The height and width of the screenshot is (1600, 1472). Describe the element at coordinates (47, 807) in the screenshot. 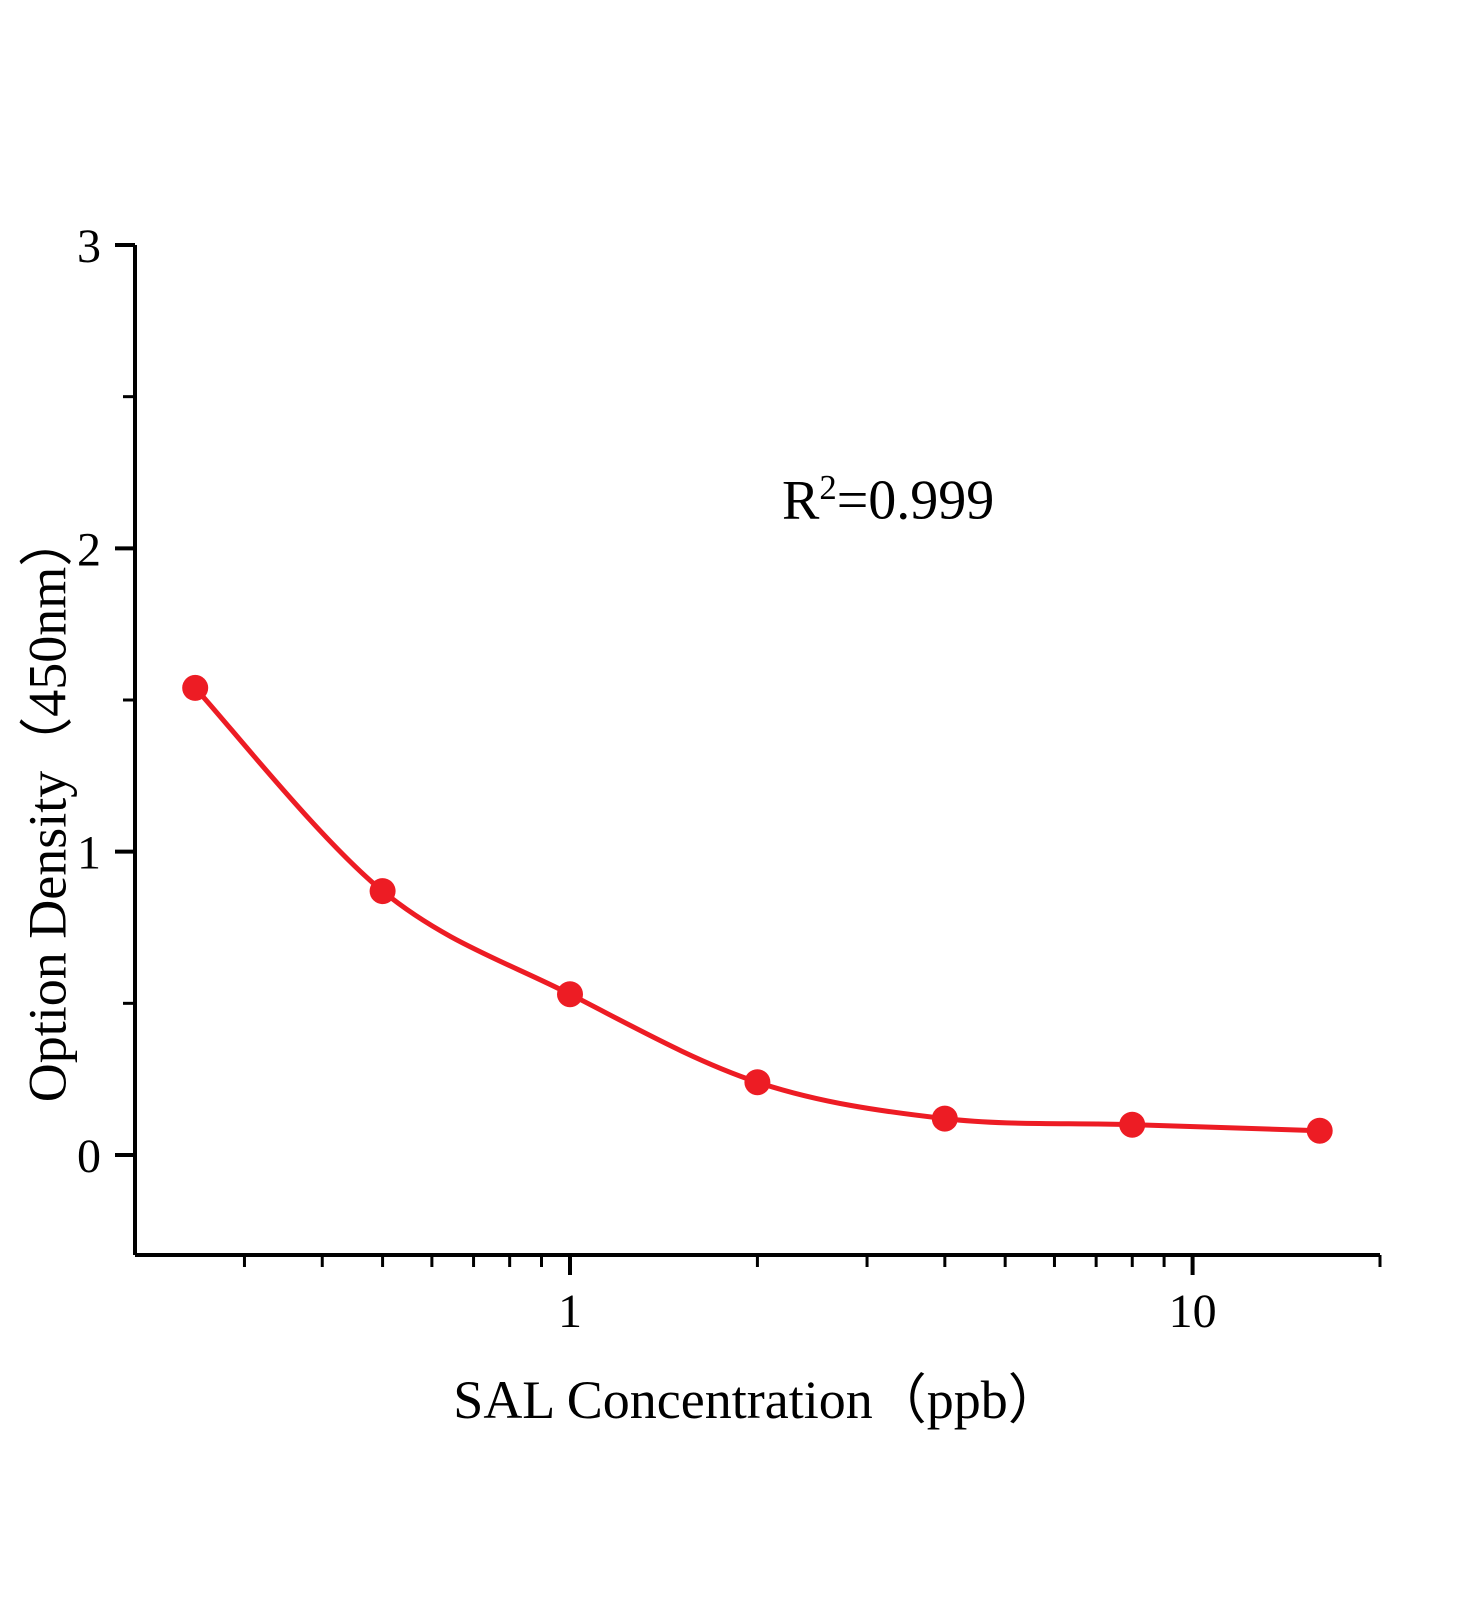

I see `y-axis-title: Option Density（450nm）` at that location.